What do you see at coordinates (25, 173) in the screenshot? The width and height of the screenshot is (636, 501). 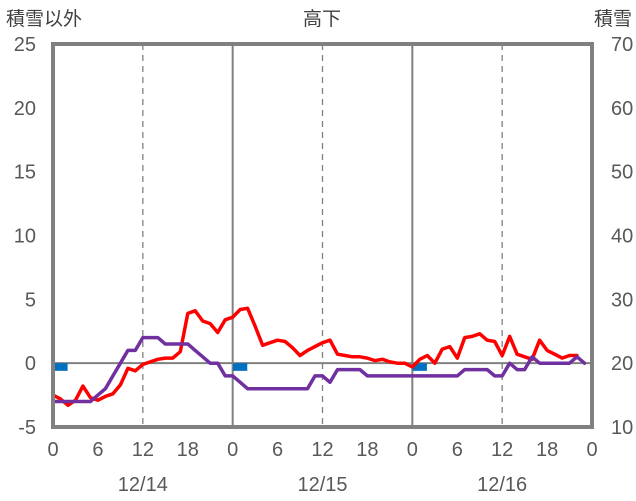 I see `y-left-tick-label: 15` at bounding box center [25, 173].